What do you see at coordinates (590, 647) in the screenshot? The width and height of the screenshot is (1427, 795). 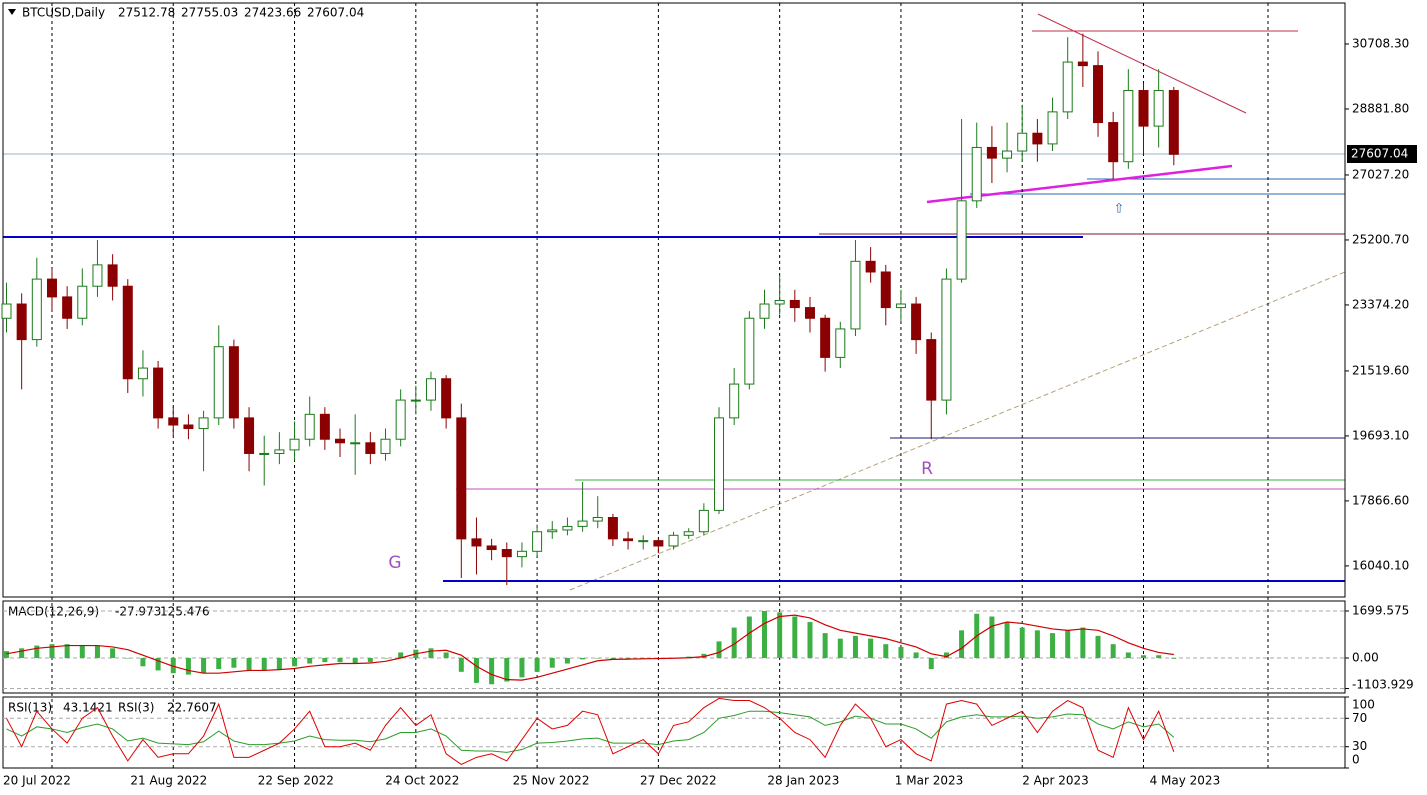 I see `signal-line` at bounding box center [590, 647].